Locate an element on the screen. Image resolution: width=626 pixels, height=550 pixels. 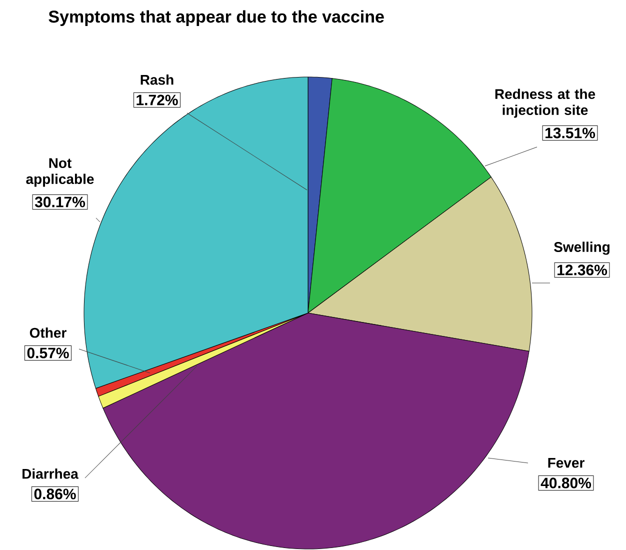
data-label: 30.17% is located at coordinates (60, 202).